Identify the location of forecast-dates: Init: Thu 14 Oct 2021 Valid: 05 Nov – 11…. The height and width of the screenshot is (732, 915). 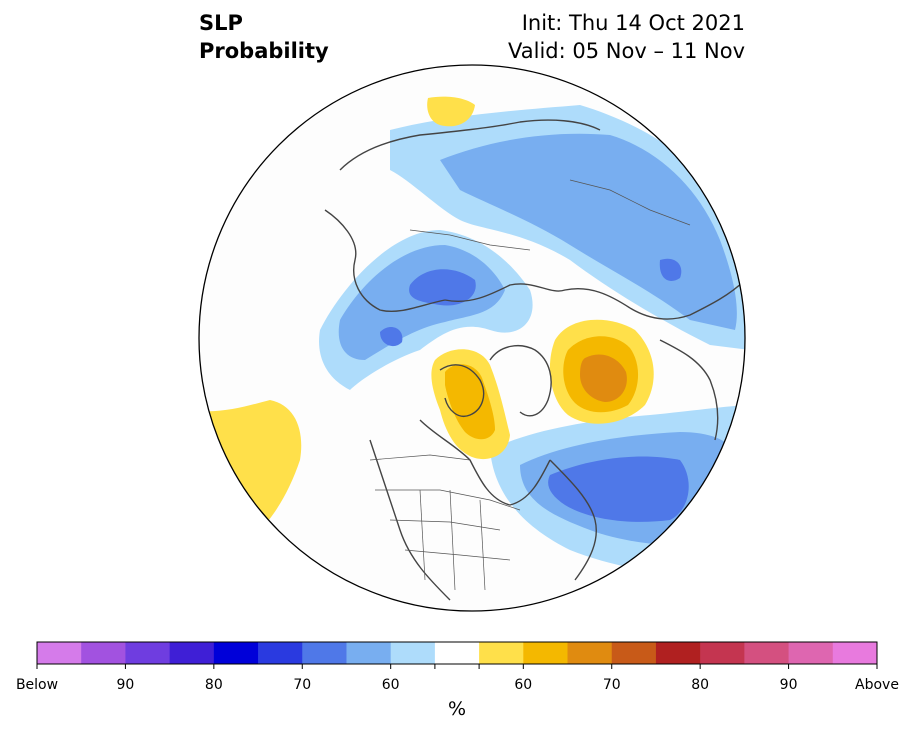
(626, 37).